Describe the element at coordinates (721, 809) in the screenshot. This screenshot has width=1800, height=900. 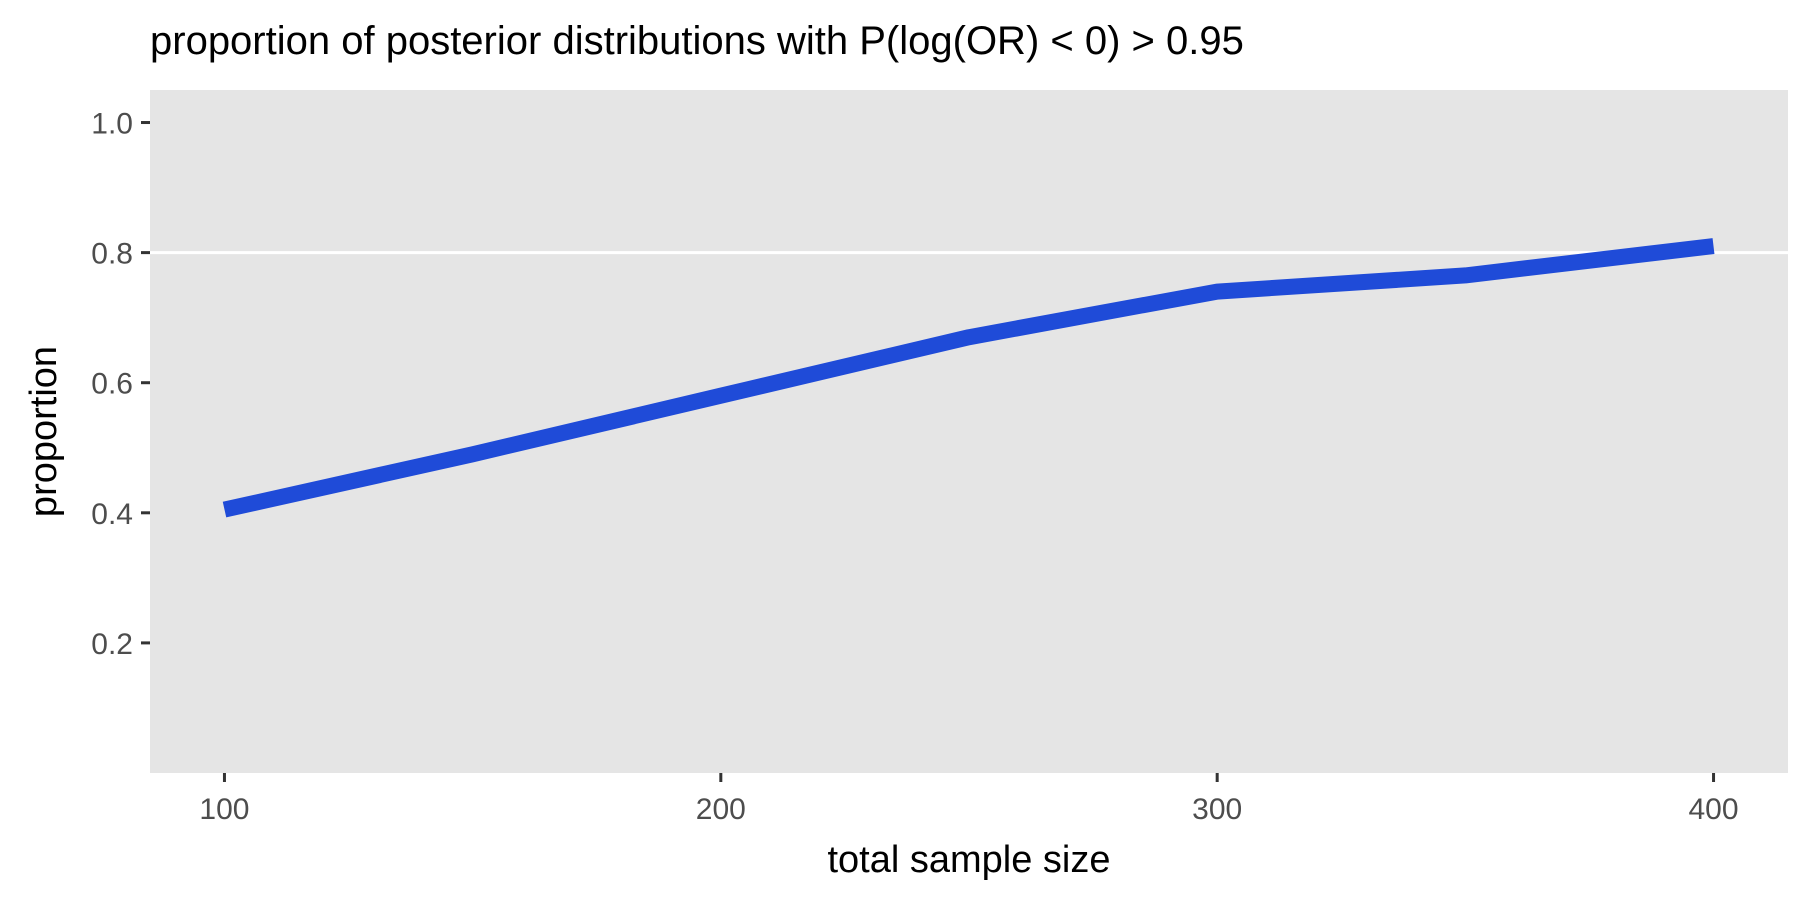
I see `x-tick-label: 200` at that location.